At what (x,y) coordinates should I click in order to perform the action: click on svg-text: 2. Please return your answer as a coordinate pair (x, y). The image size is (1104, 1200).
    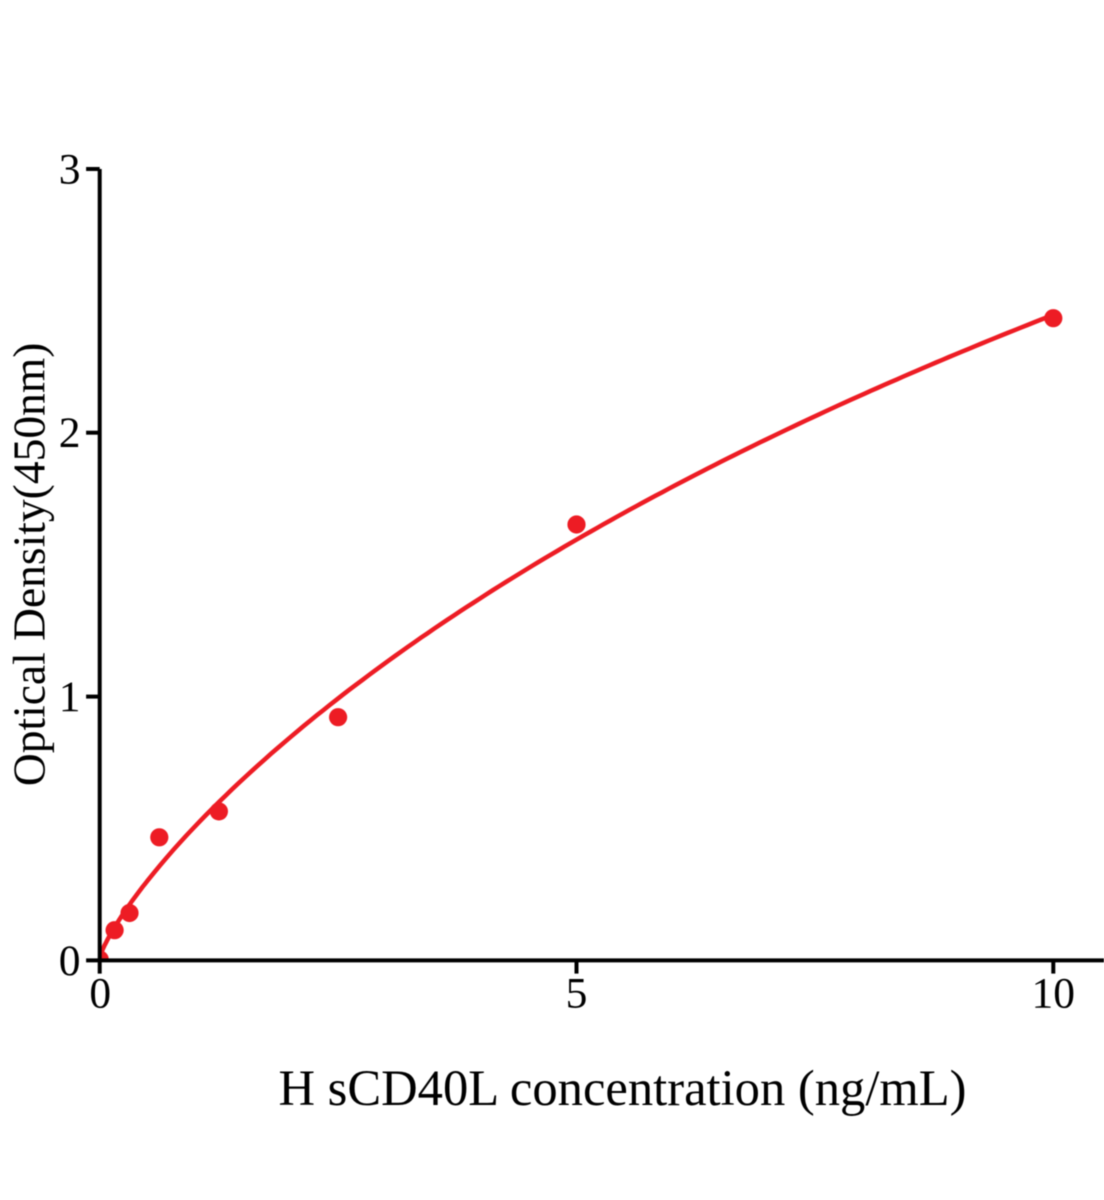
    Looking at the image, I should click on (70, 433).